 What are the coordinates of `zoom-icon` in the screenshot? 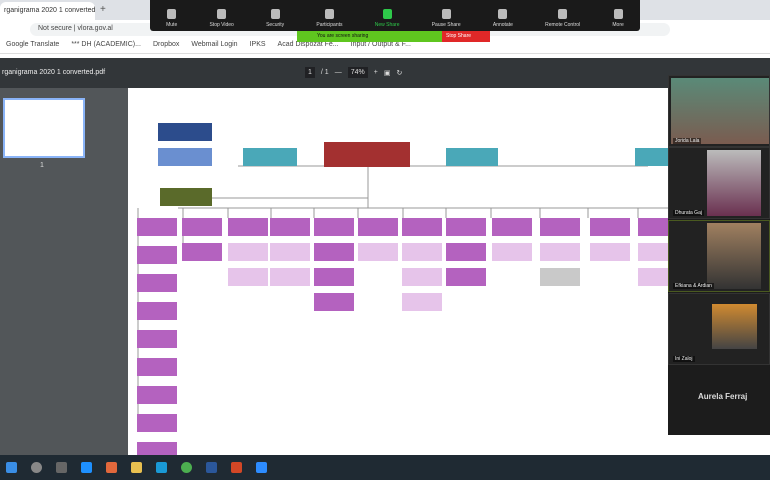 It's located at (261, 467).